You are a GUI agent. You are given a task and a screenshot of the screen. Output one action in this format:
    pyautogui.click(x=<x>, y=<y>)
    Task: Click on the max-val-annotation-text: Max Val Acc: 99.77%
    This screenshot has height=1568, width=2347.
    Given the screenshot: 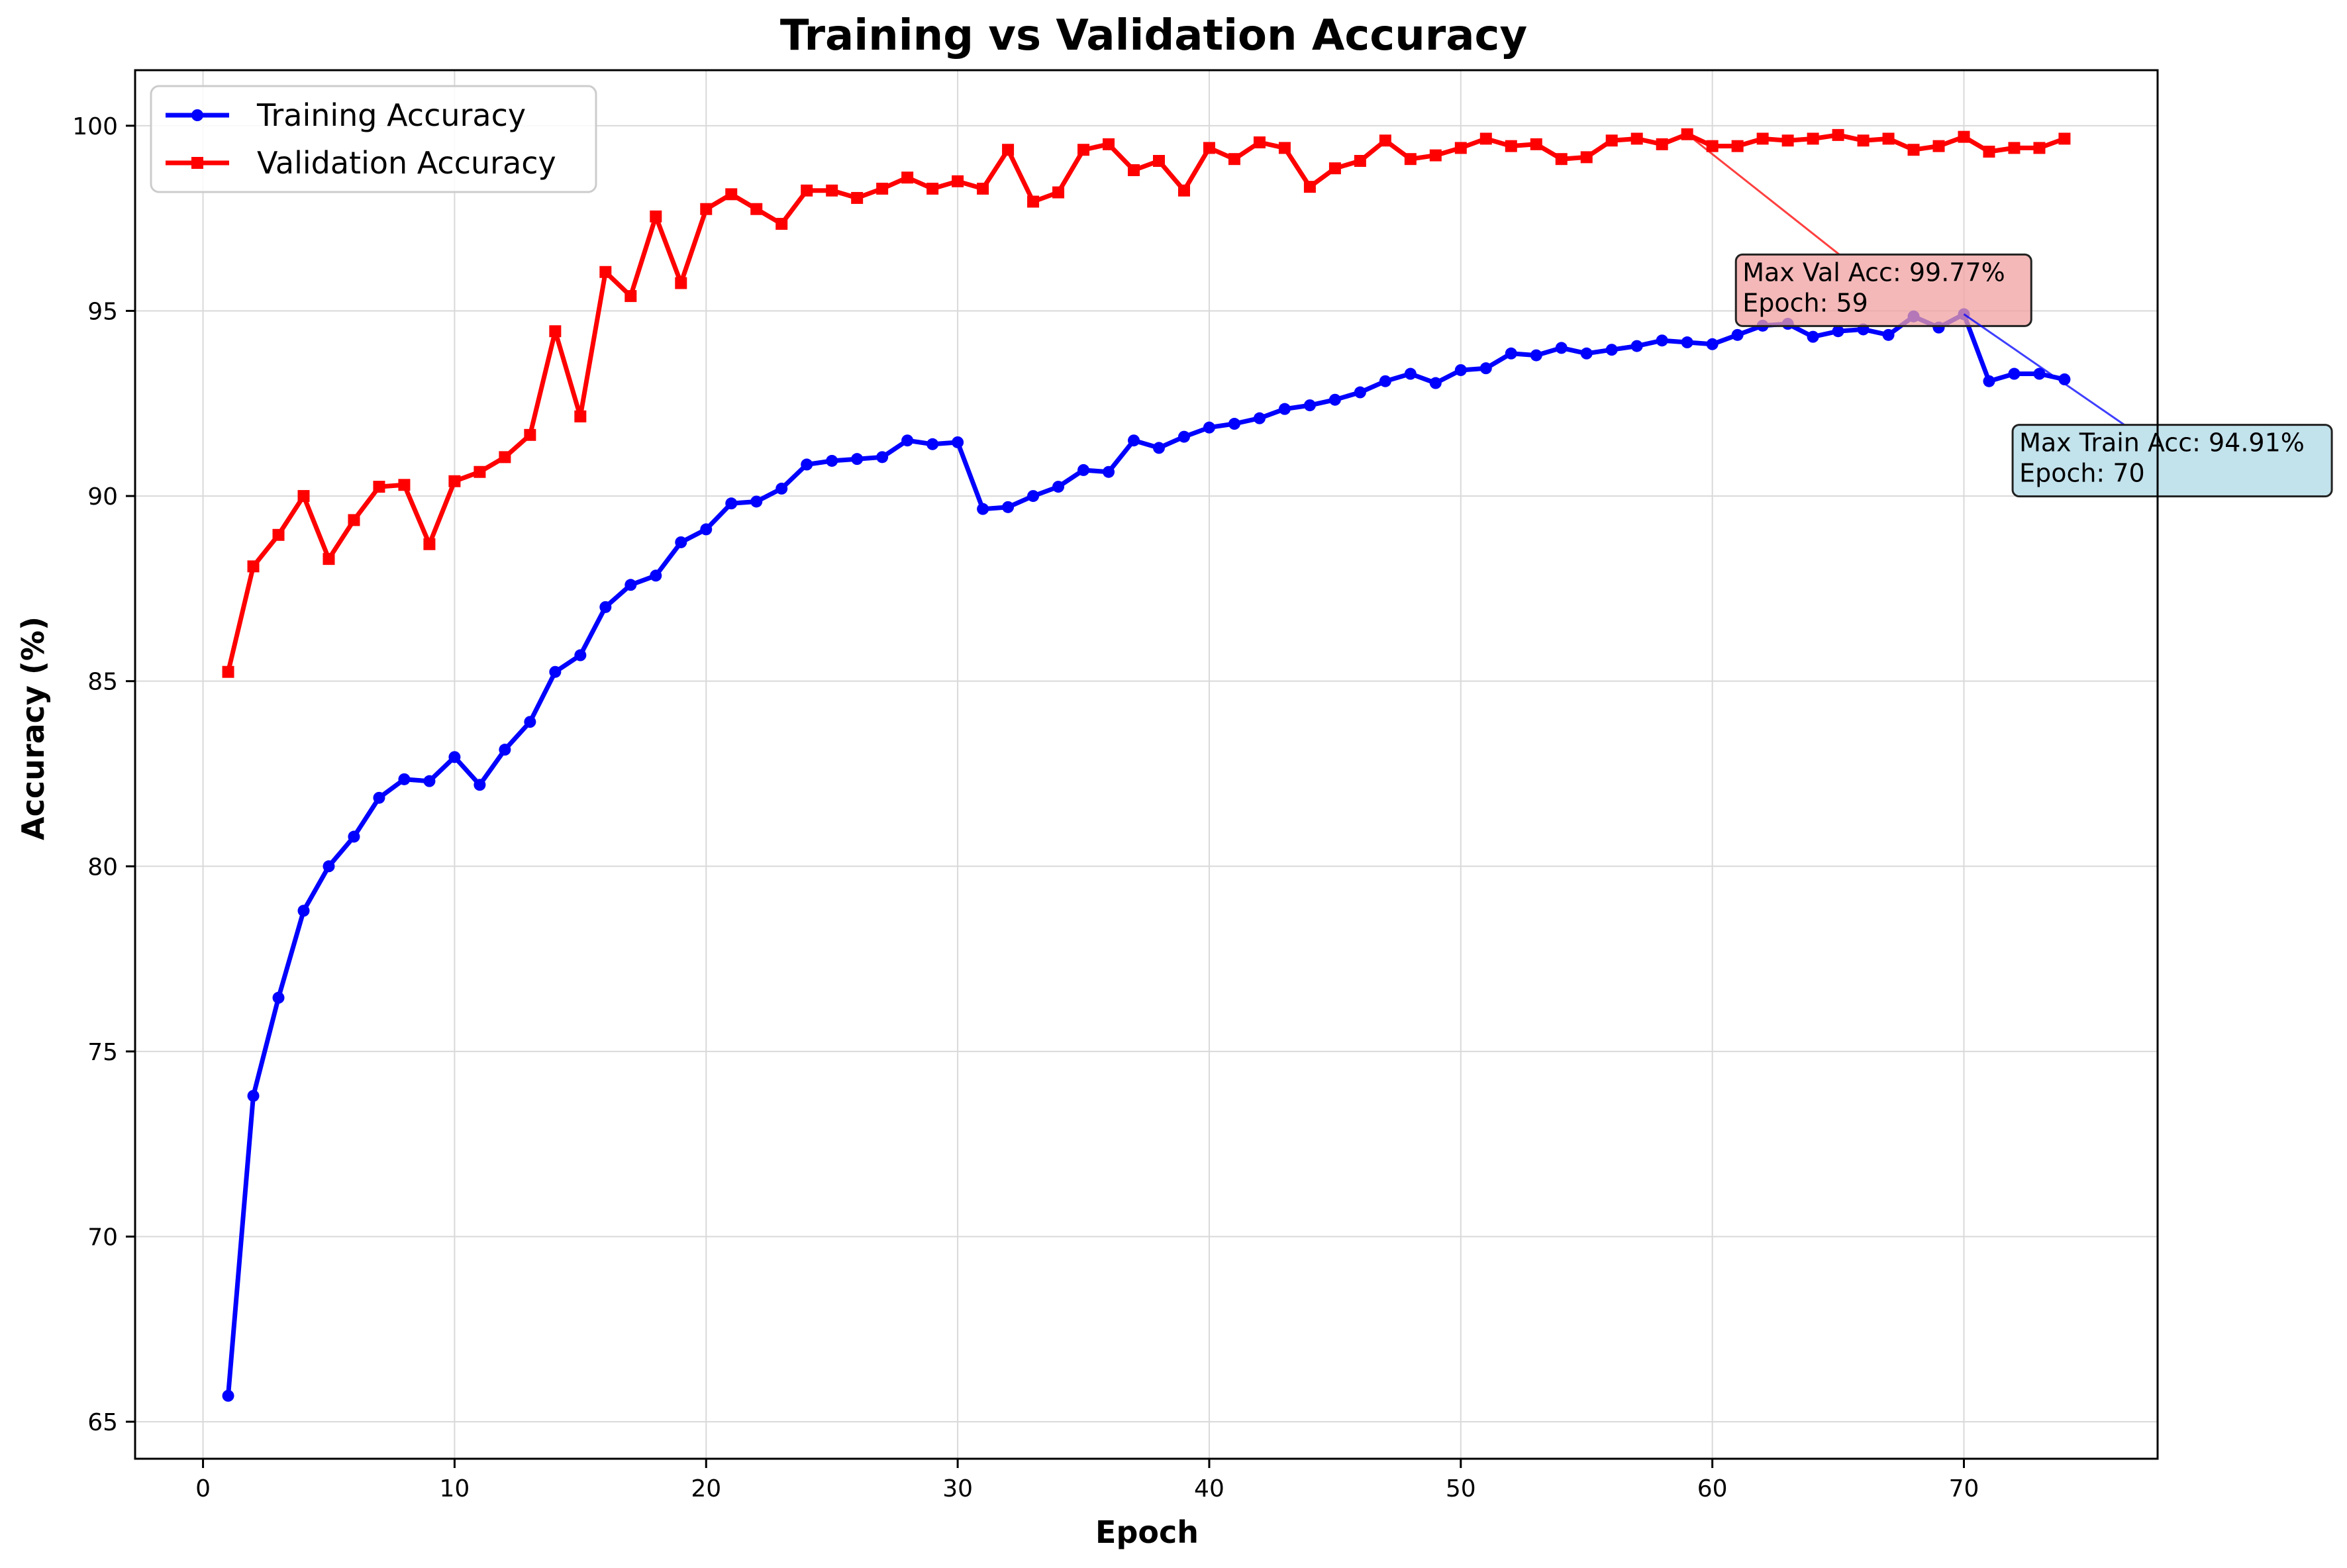 What is the action you would take?
    pyautogui.click(x=1873, y=272)
    